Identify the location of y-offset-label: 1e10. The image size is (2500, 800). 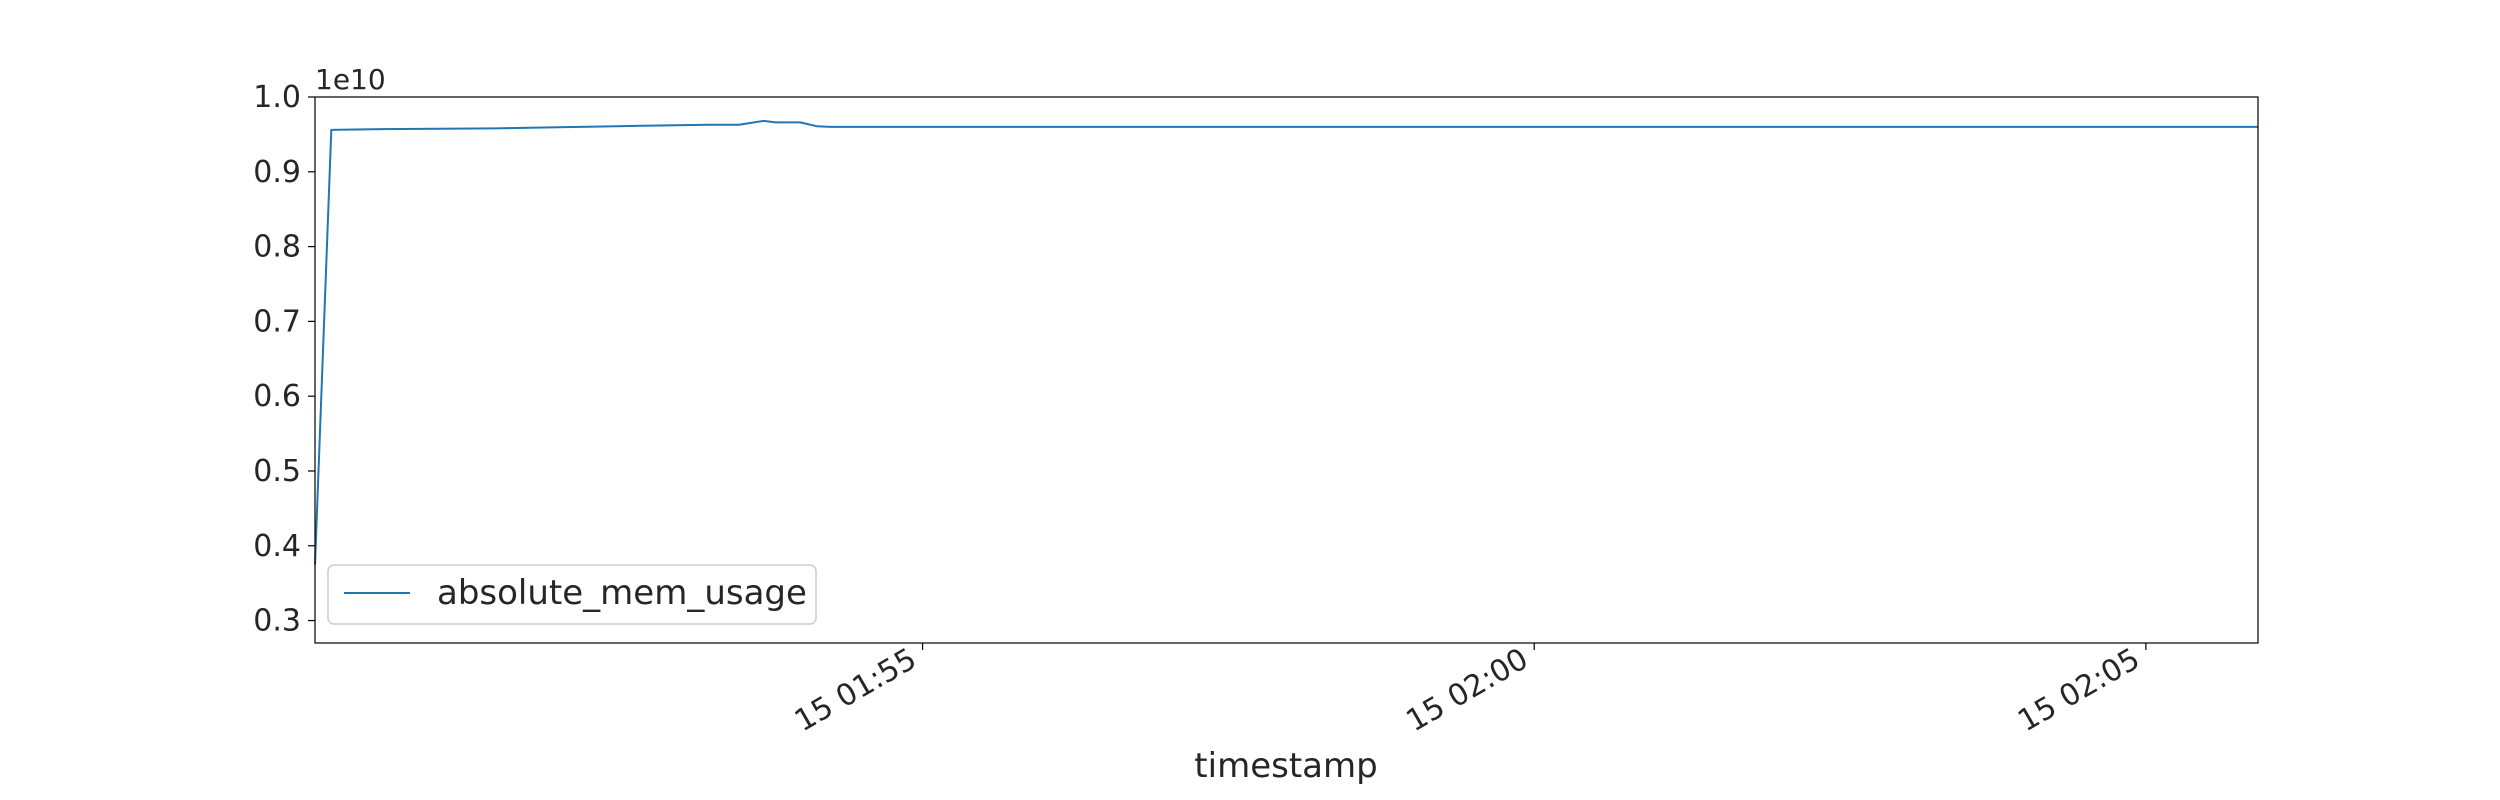
(350, 79).